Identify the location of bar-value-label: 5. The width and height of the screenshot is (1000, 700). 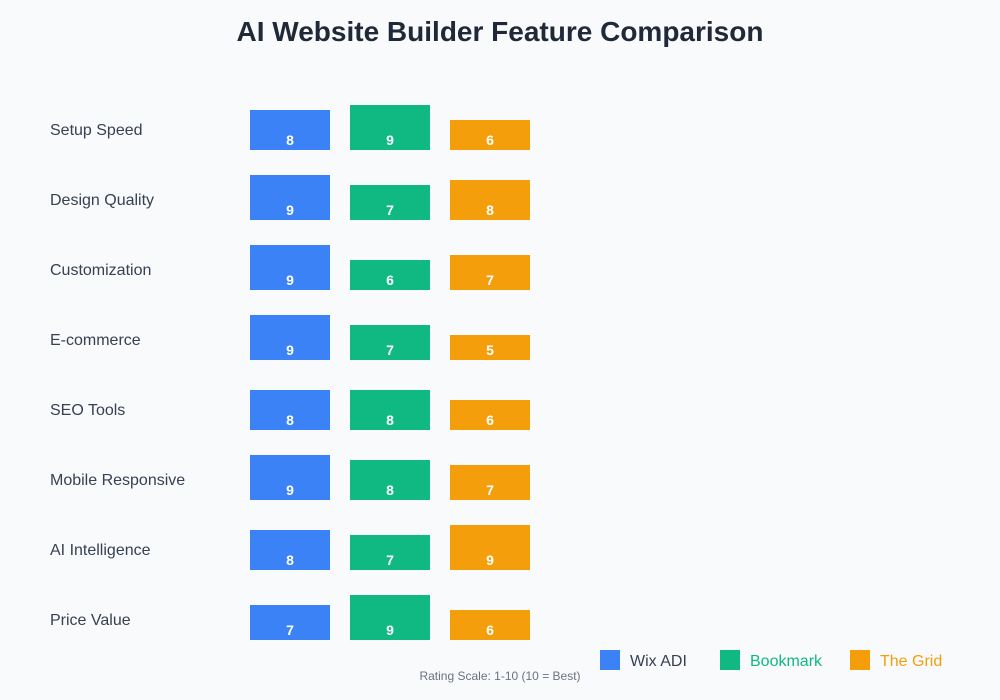
(490, 350).